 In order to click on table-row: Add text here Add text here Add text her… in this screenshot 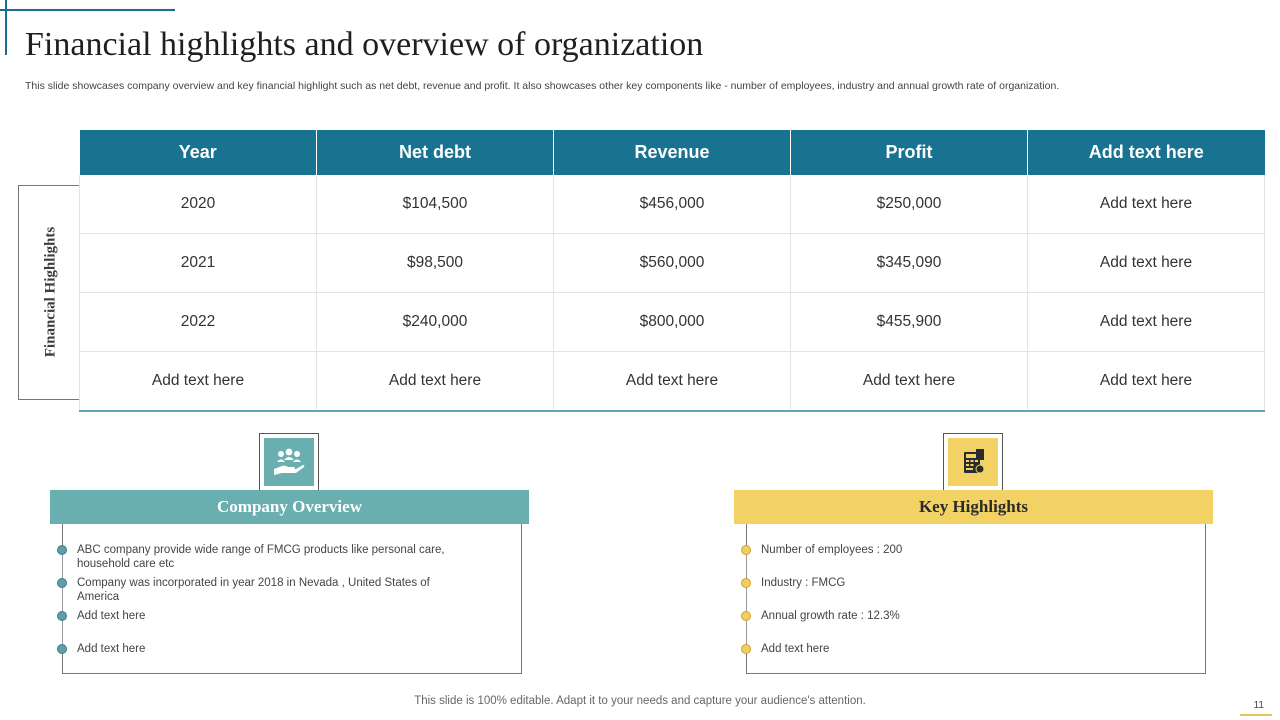, I will do `click(672, 381)`.